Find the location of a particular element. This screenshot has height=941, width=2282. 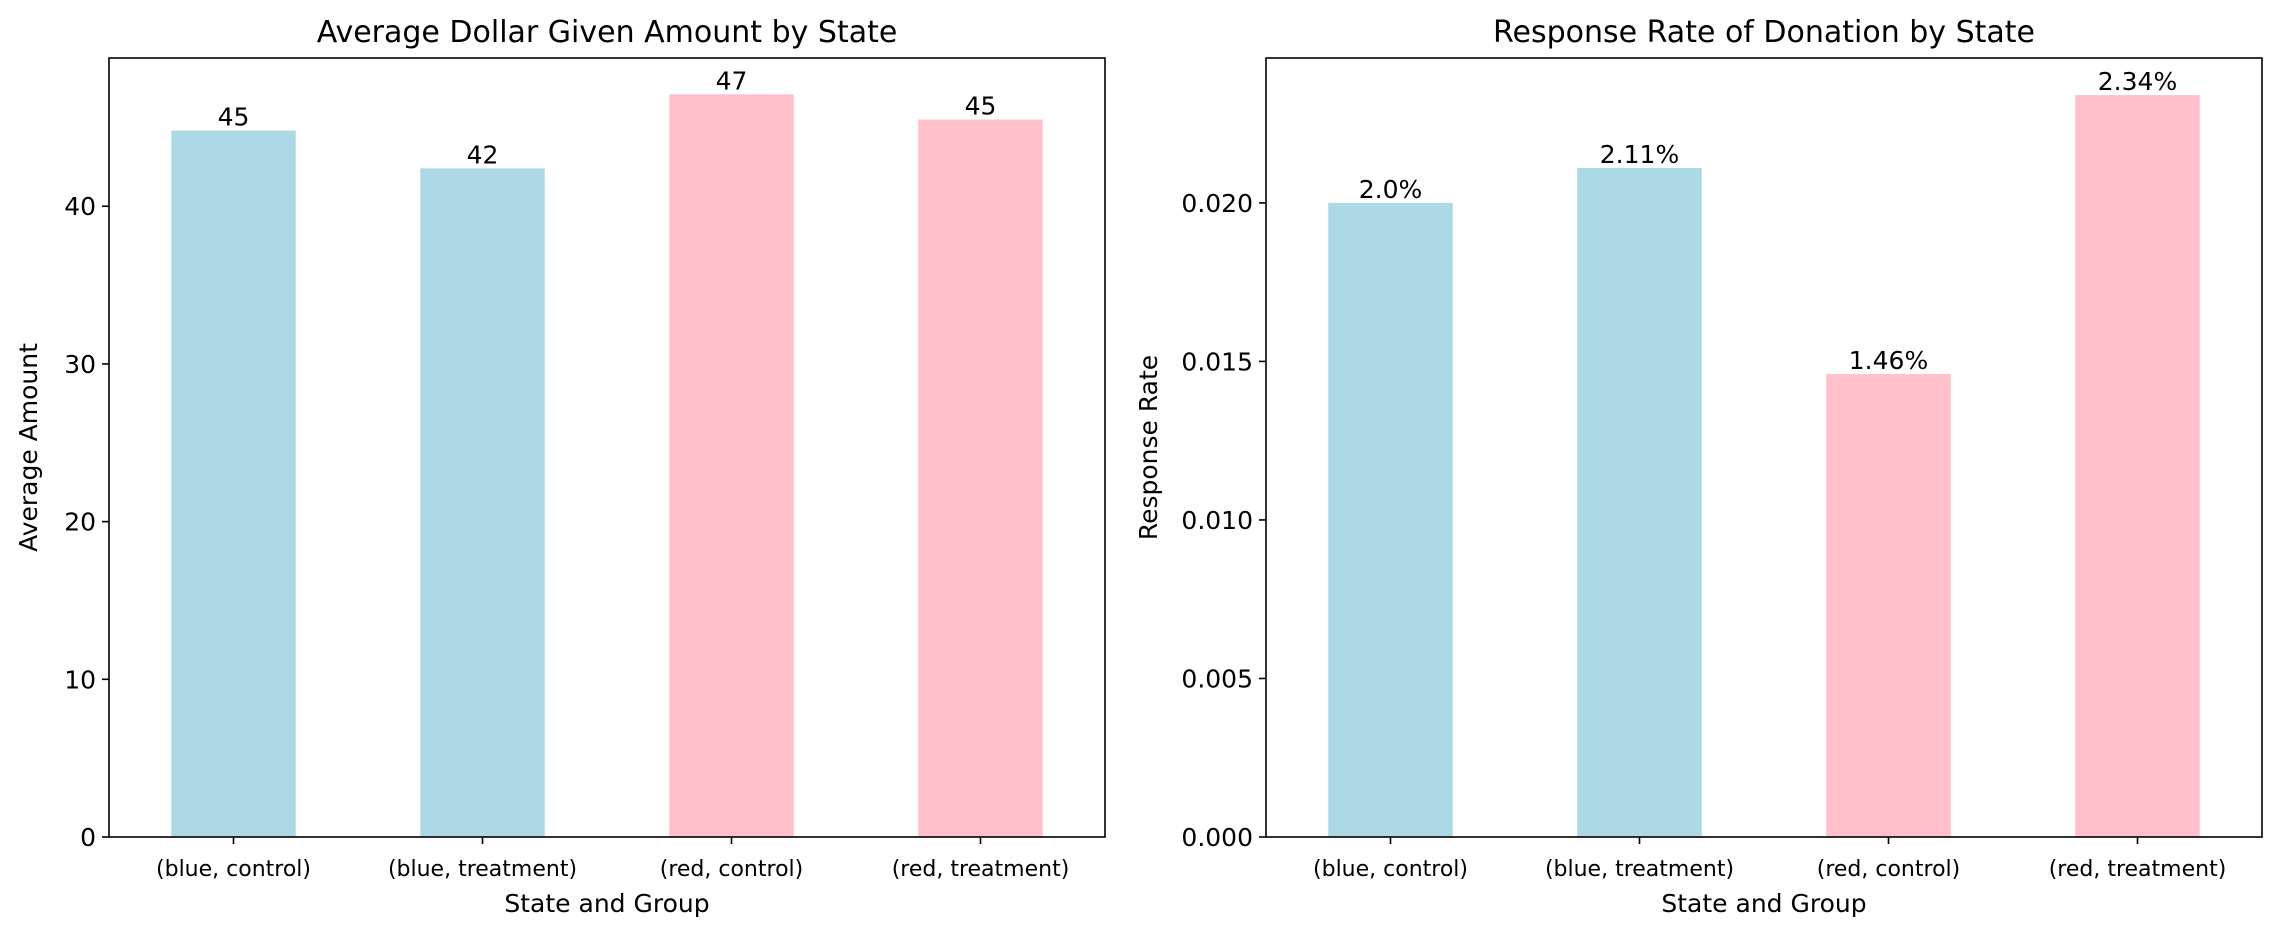

bar-value-label: 1.46% is located at coordinates (1888, 360).